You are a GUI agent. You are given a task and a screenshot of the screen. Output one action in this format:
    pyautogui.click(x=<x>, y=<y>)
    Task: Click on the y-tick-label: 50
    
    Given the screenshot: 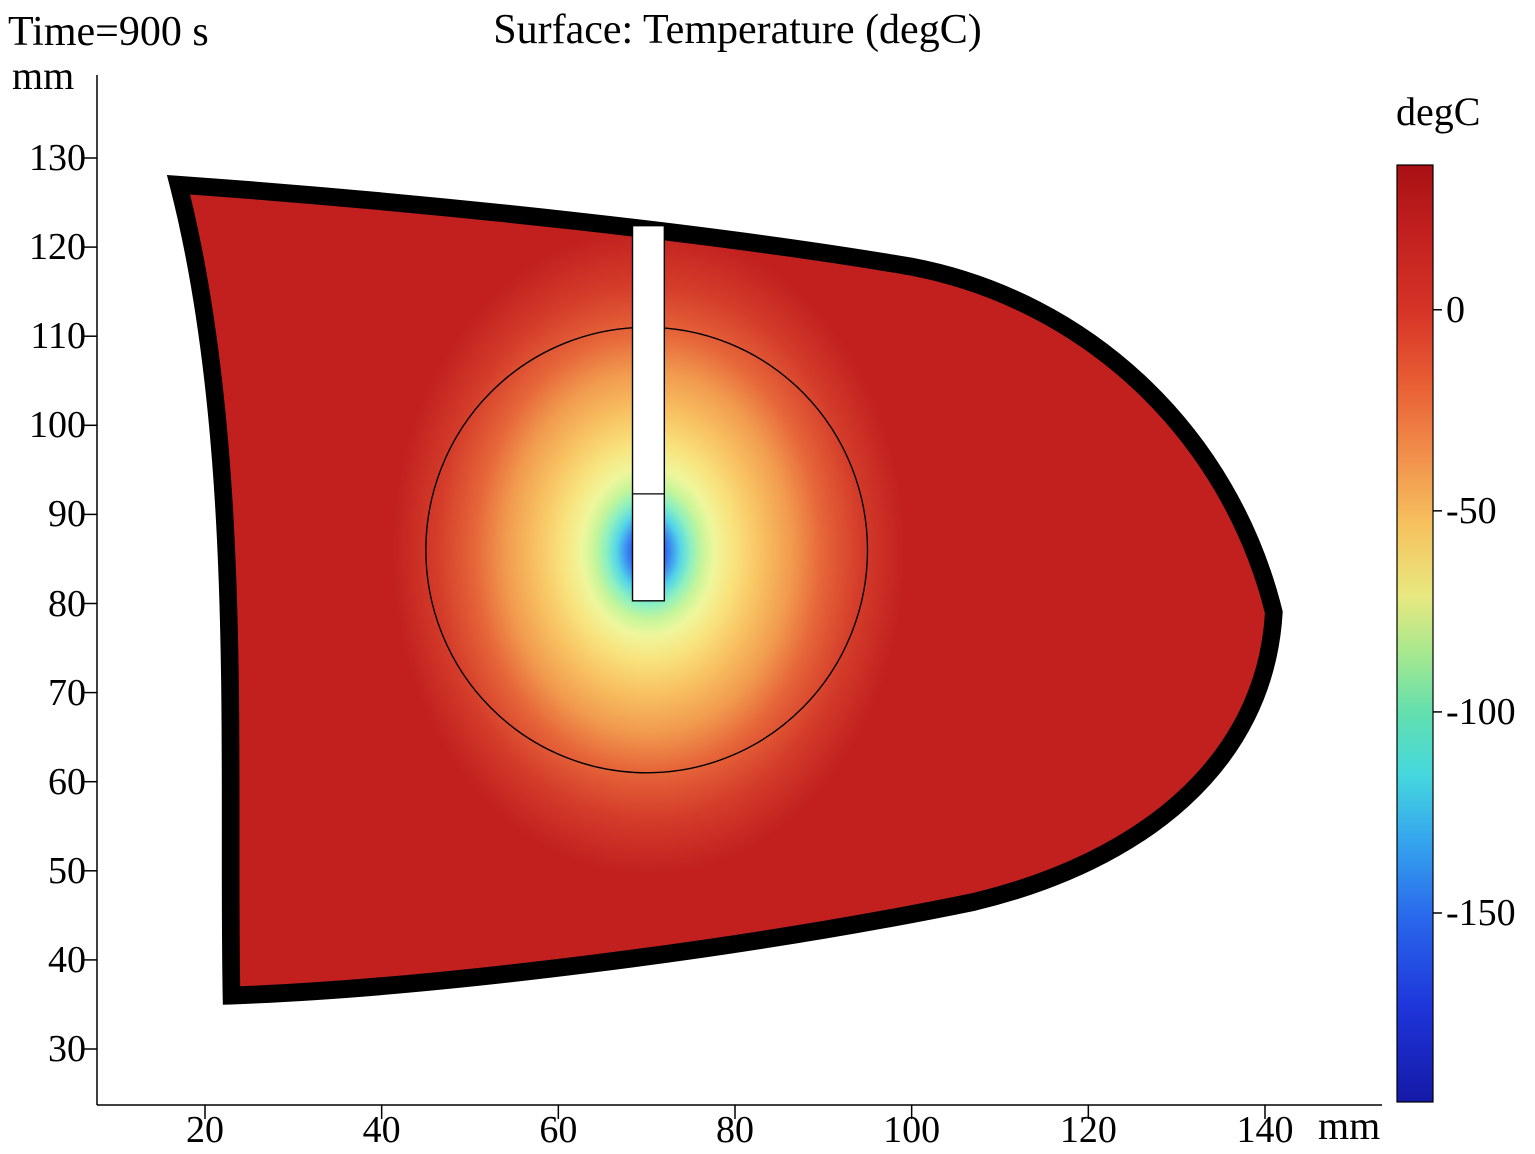 What is the action you would take?
    pyautogui.click(x=67, y=870)
    